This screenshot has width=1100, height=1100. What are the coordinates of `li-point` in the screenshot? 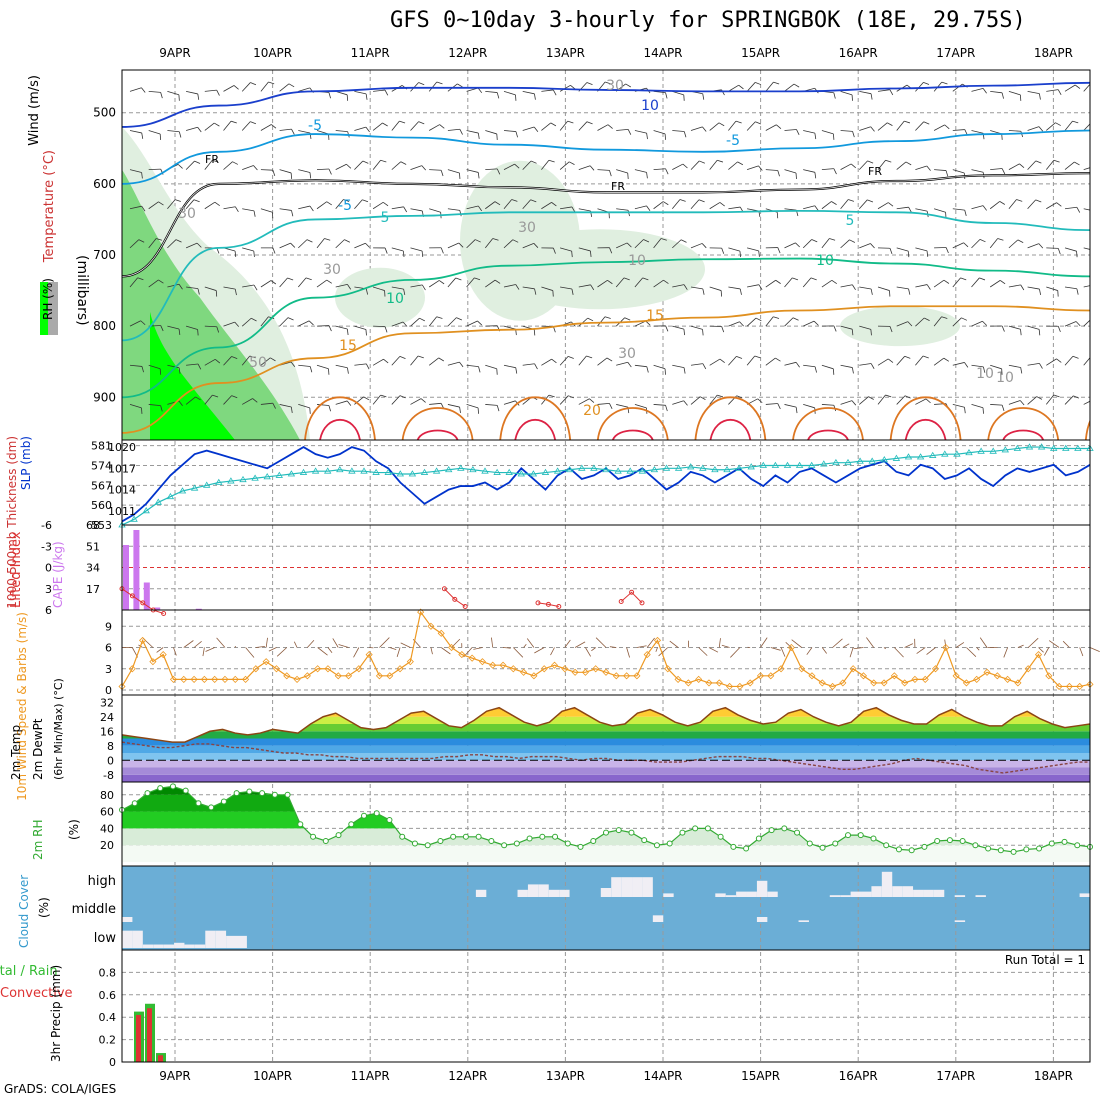 It's located at (642, 603).